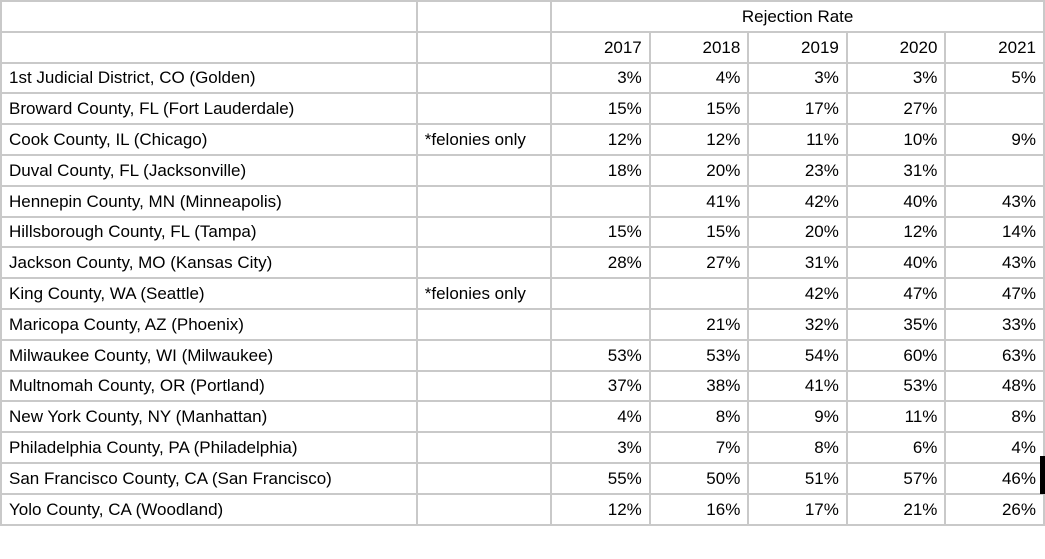 This screenshot has width=1045, height=559. Describe the element at coordinates (797, 47) in the screenshot. I see `year-header-2019: 2019` at that location.